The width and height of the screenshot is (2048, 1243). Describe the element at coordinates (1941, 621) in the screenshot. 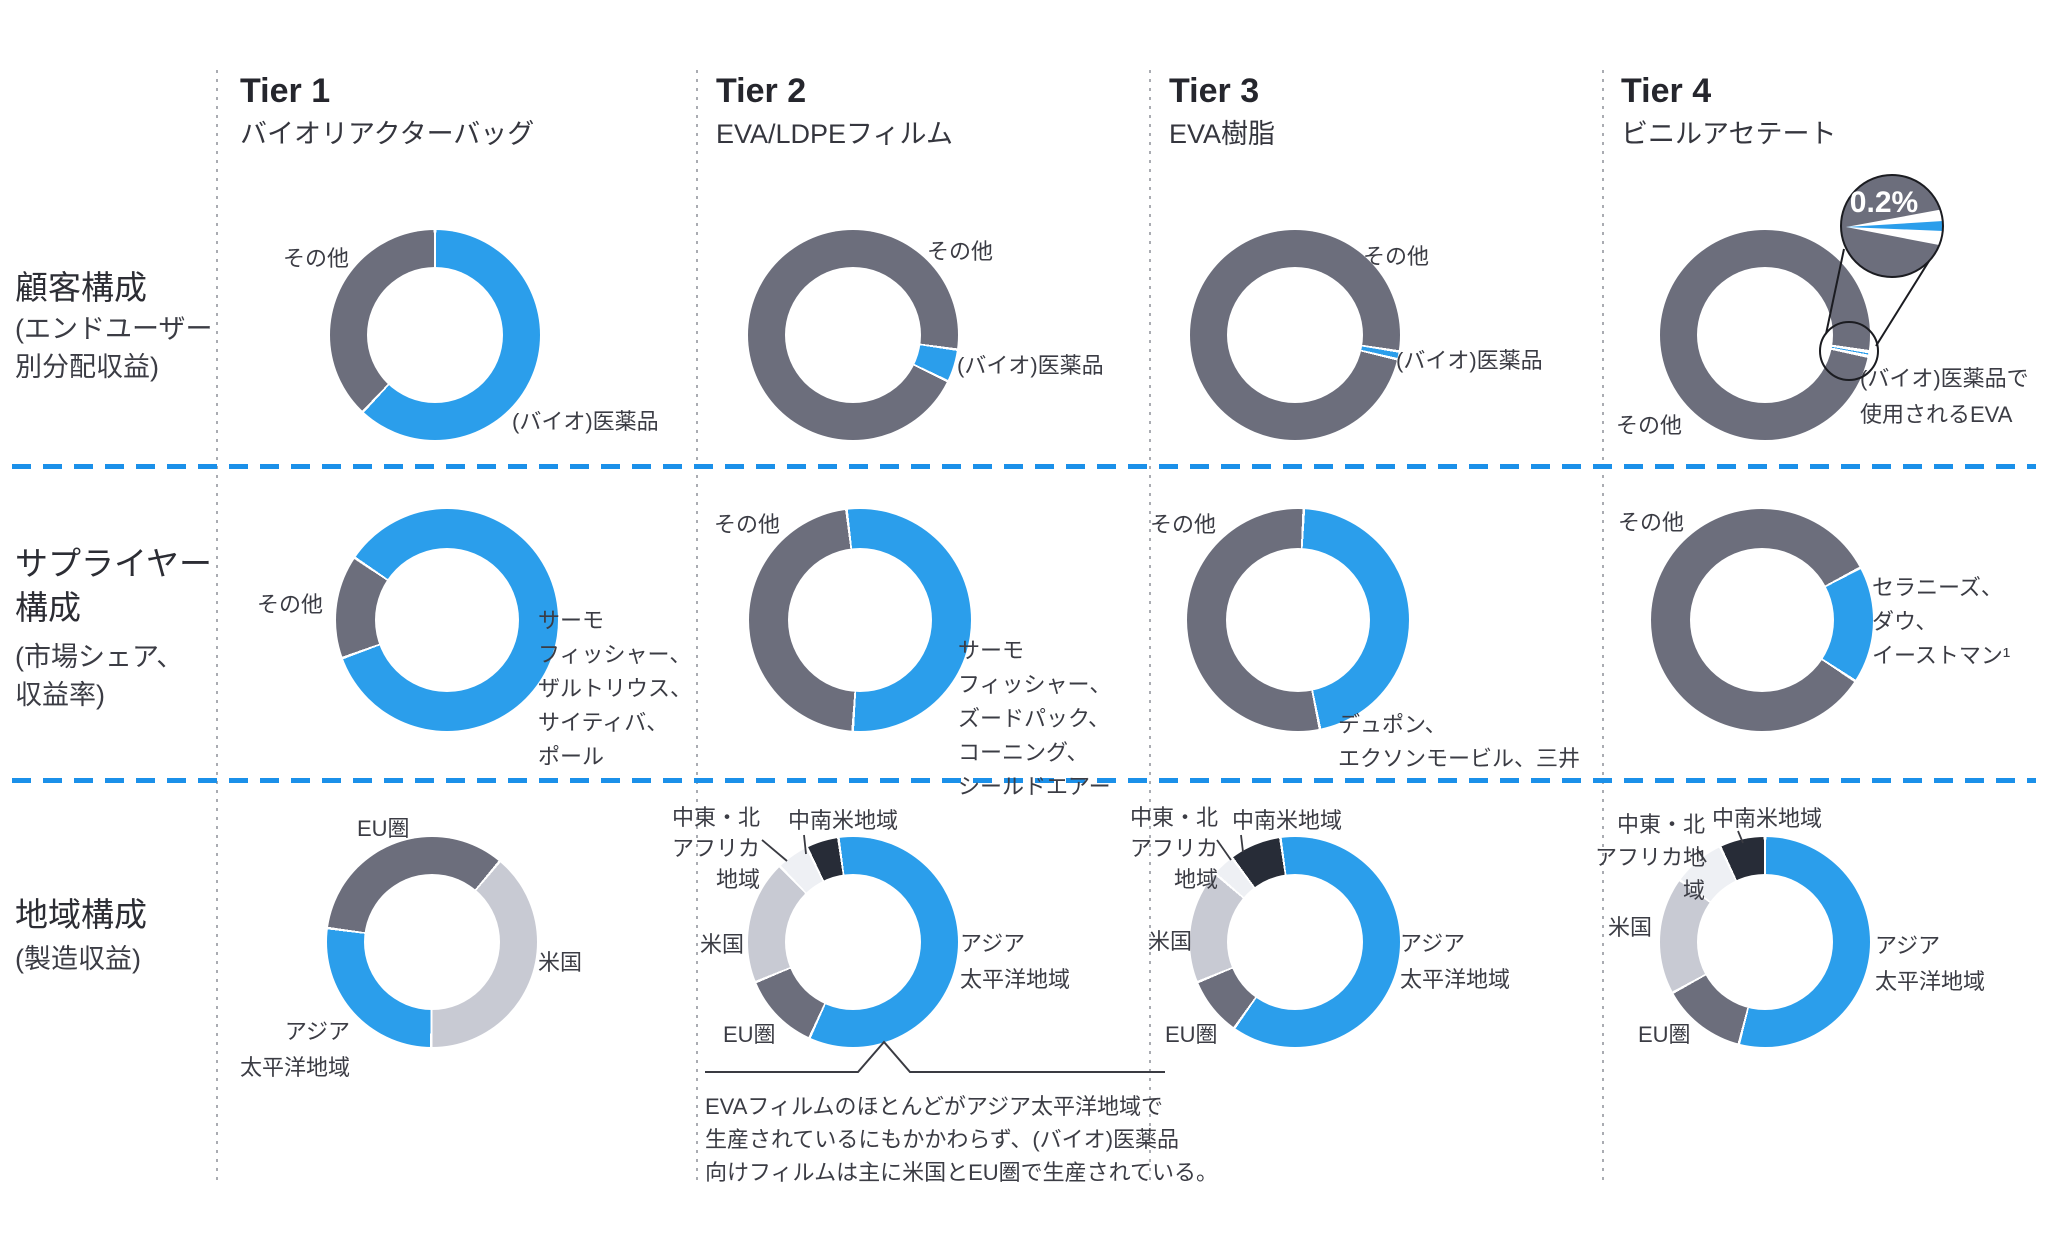

I see `tier4-supplier-companies-label: セラニーズ、 ダウ、 イーストマン¹` at that location.